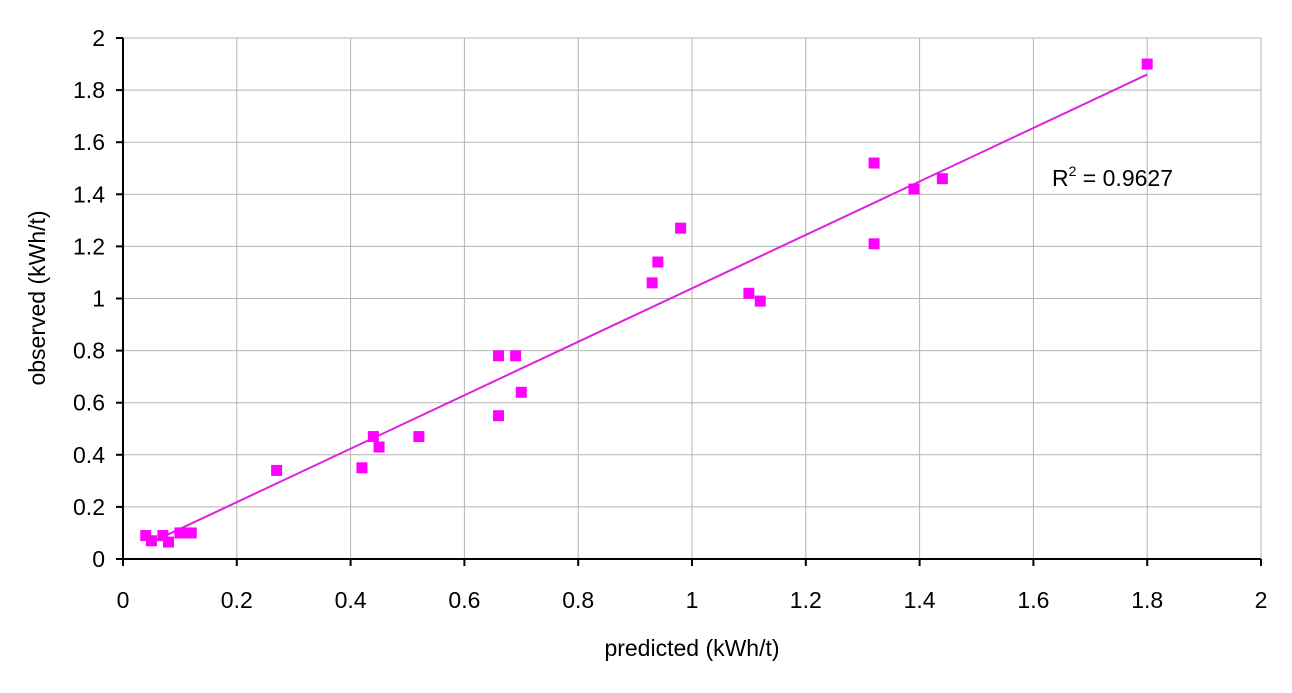 The image size is (1292, 693). Describe the element at coordinates (1112, 177) in the screenshot. I see `r-squared-annotation: R2 = 0.9627` at that location.